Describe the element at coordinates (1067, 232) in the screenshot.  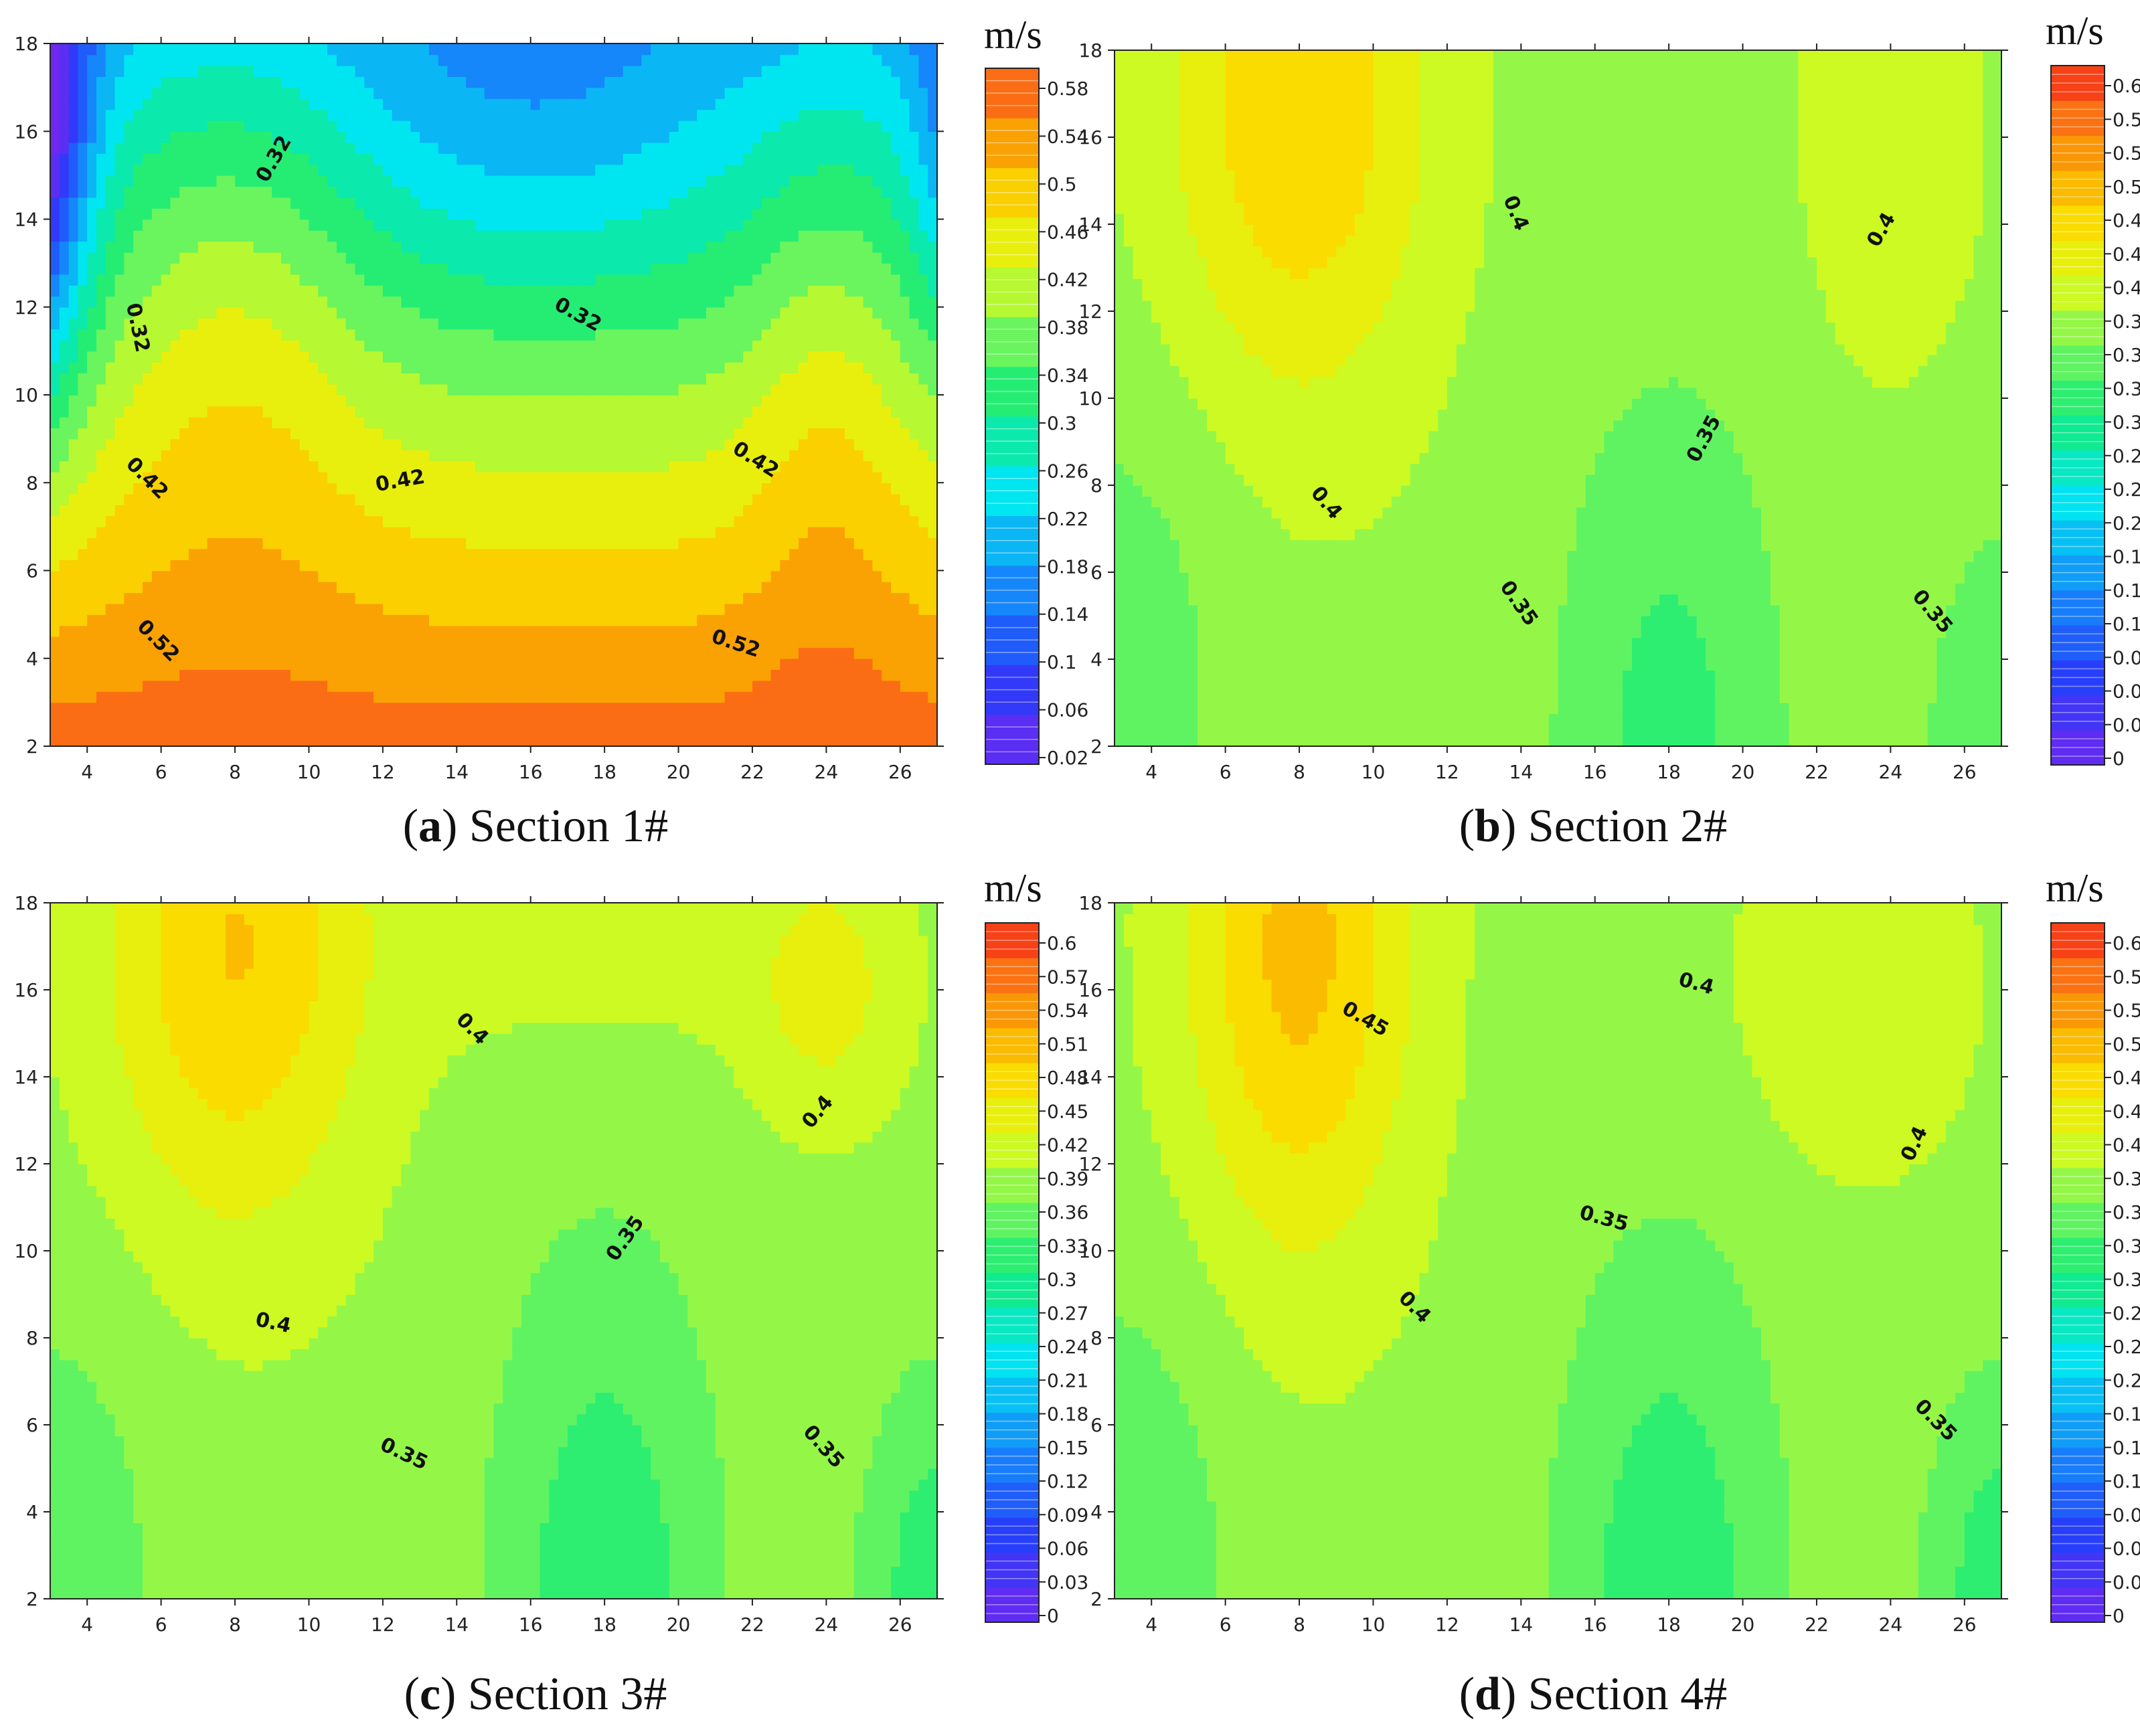
I see `colorbar-tick-label: 0.46` at that location.